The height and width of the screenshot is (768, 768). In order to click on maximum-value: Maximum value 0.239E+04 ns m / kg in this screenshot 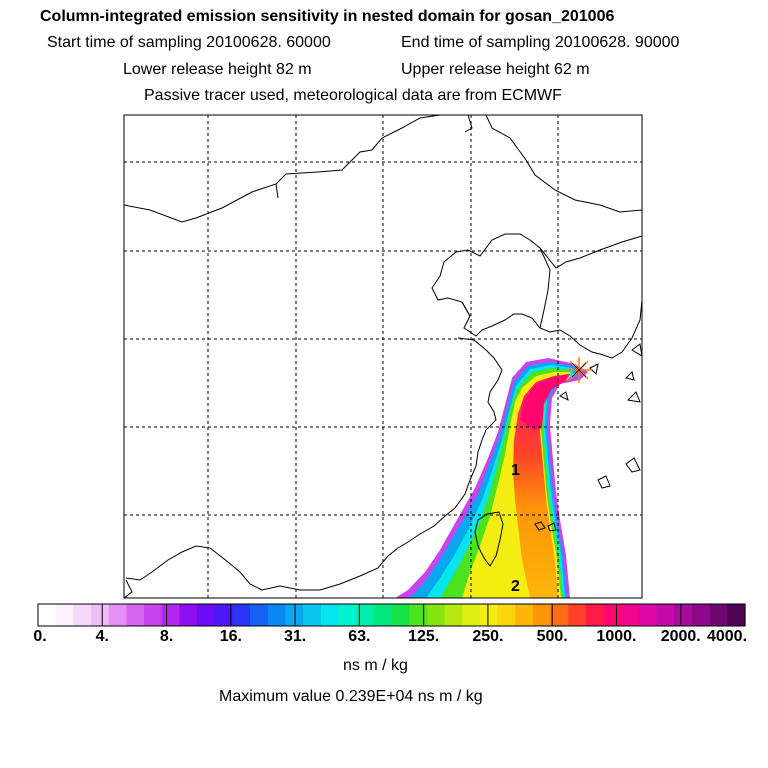, I will do `click(351, 696)`.